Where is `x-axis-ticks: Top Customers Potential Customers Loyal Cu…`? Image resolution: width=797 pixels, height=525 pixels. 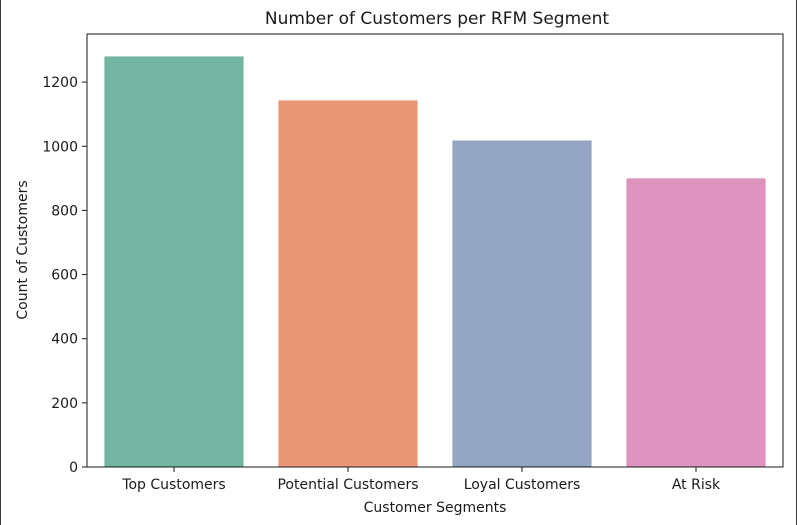
x-axis-ticks: Top Customers Potential Customers Loyal Cu… is located at coordinates (421, 480).